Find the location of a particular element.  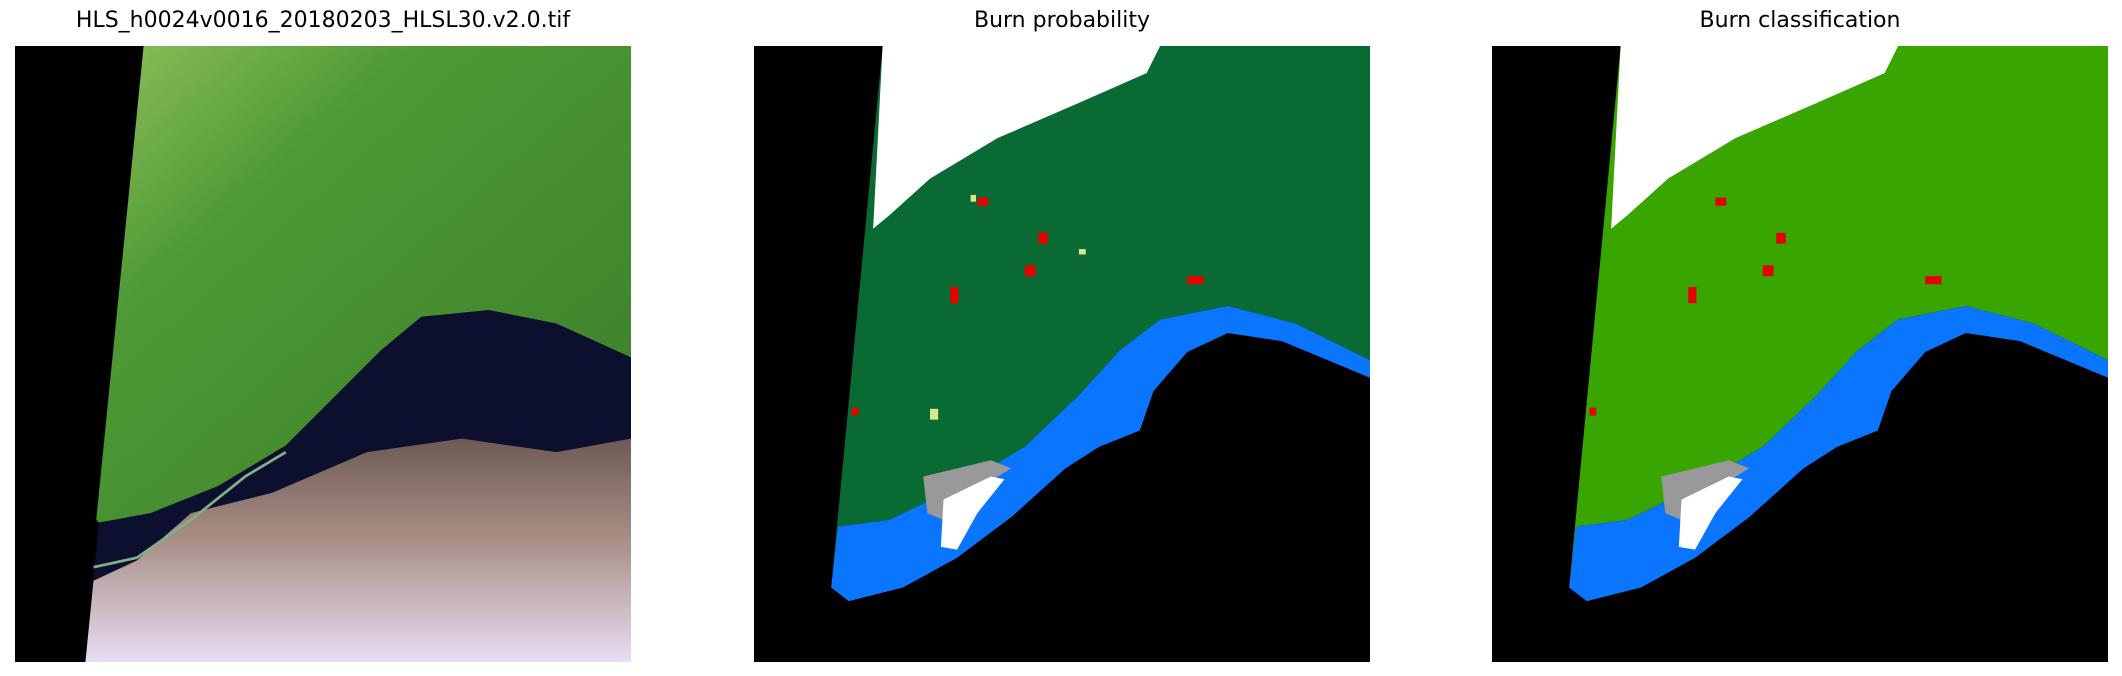

cloud-cover is located at coordinates (358, 550).